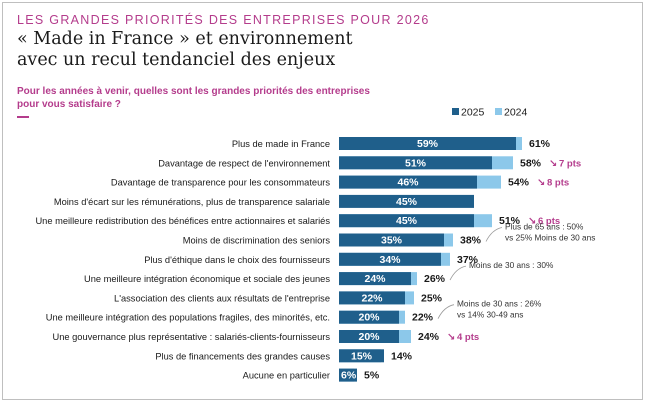 The image size is (647, 404). What do you see at coordinates (185, 39) in the screenshot?
I see `title-line-1: « Made in France » et environnement` at bounding box center [185, 39].